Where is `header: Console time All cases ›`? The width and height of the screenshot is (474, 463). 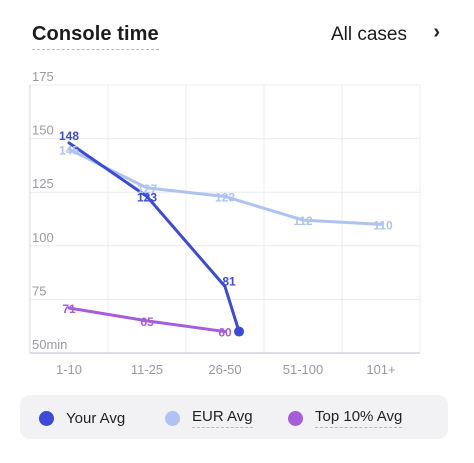
header: Console time All cases › is located at coordinates (237, 30).